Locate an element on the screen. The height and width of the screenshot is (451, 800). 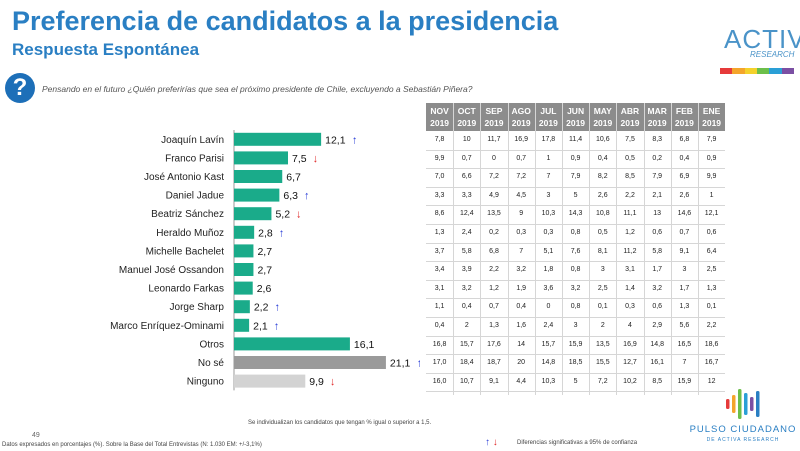
pulso-bars-icon is located at coordinates (743, 404).